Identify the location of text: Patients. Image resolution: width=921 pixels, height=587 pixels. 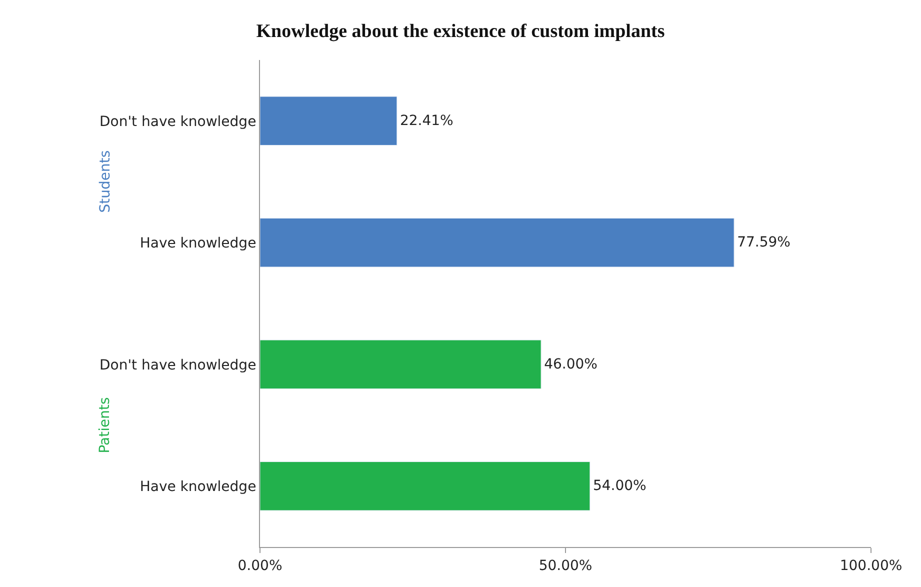
(104, 425).